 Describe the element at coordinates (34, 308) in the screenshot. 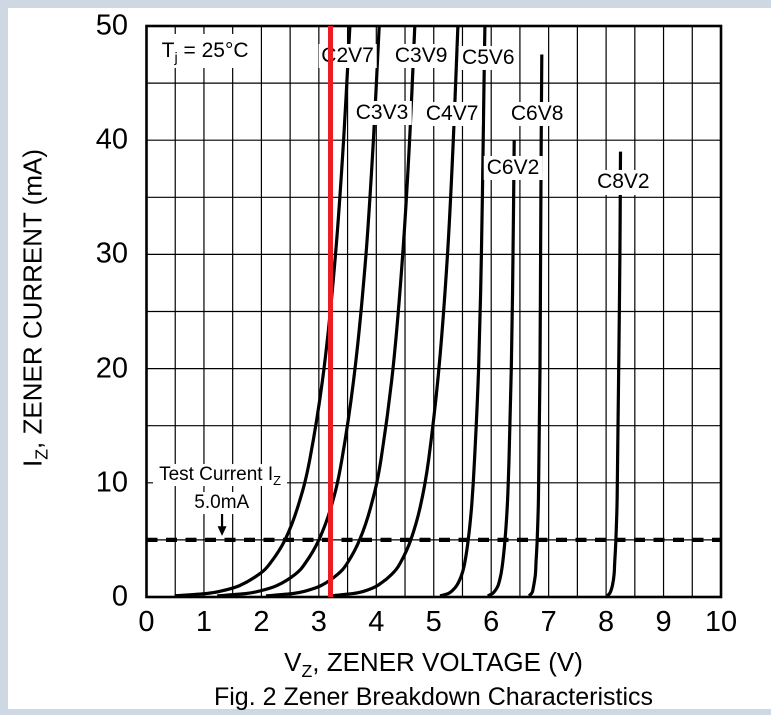

I see `y-axis-title: IZ, ZENER CURRENT (mA)` at that location.